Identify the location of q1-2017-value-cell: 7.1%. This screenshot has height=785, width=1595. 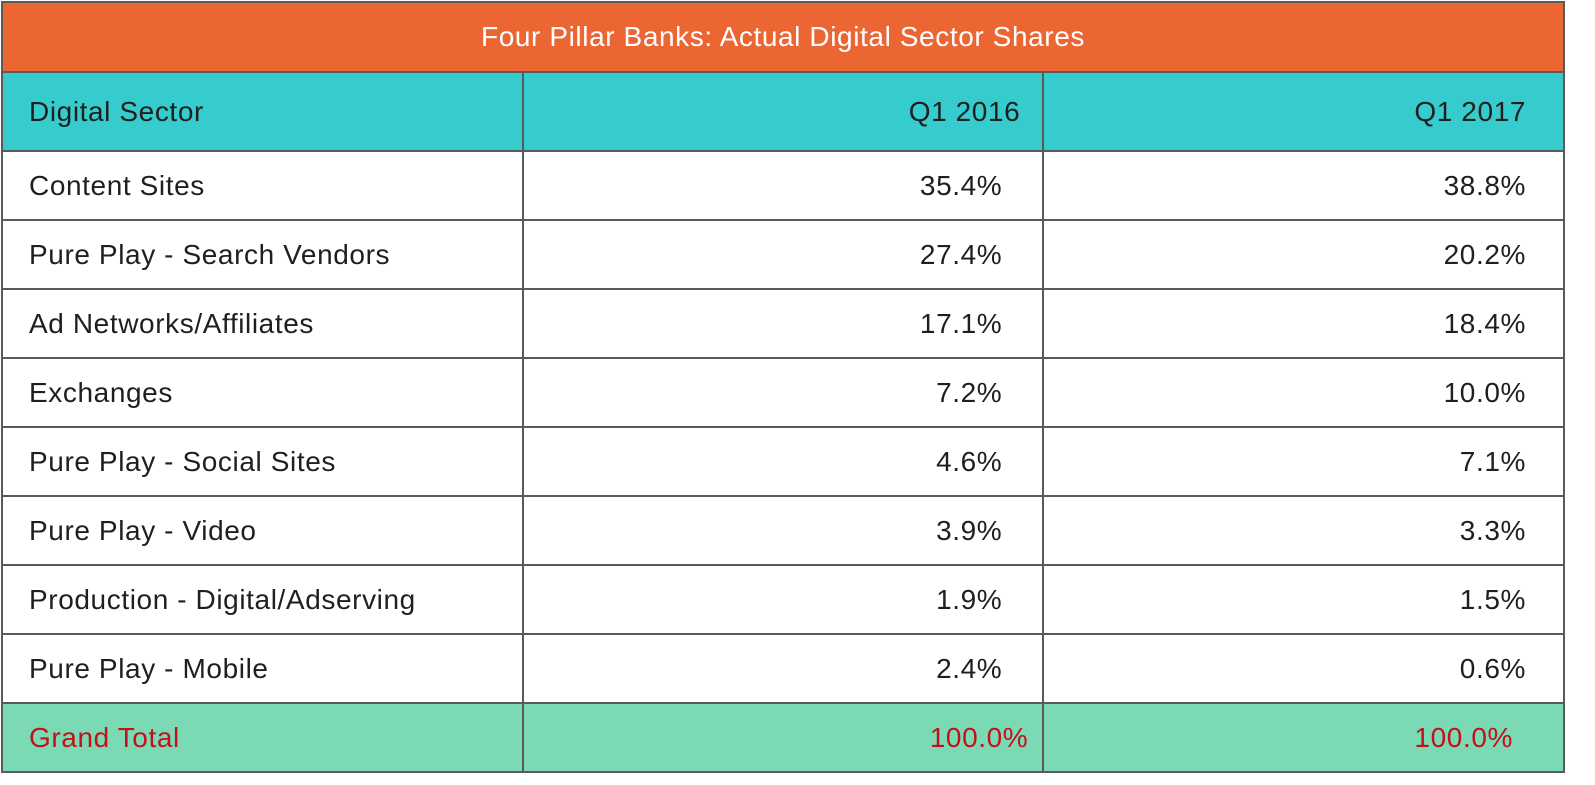
(1303, 461).